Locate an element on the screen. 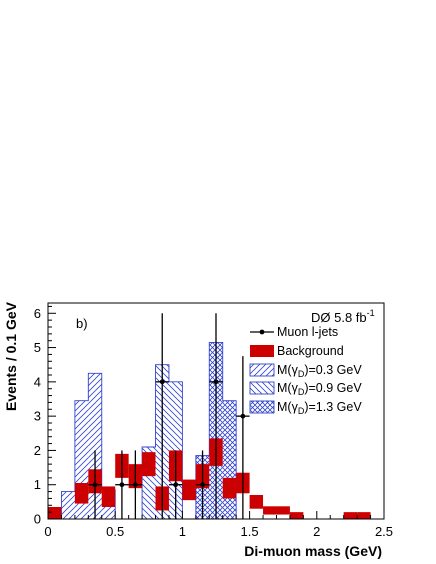 The image size is (436, 564). y-tick-label: 1 is located at coordinates (37, 484).